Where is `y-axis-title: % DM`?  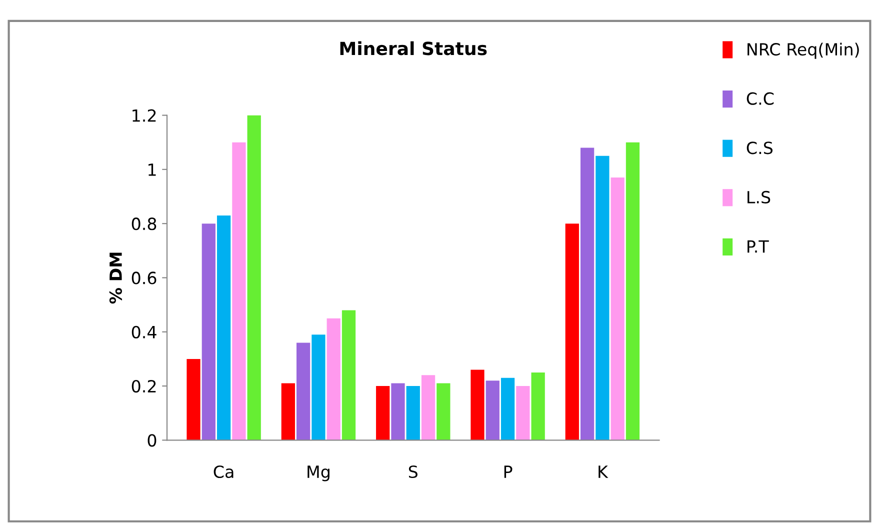
y-axis-title: % DM is located at coordinates (115, 278).